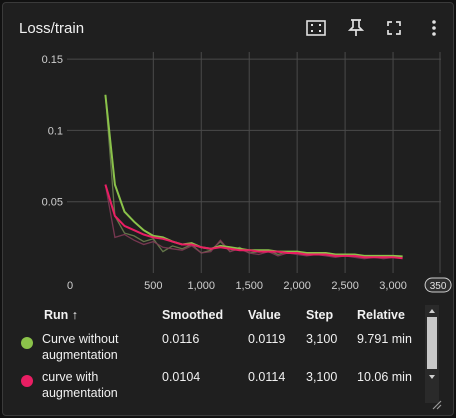  Describe the element at coordinates (70, 286) in the screenshot. I see `x-tick-label: 0` at that location.